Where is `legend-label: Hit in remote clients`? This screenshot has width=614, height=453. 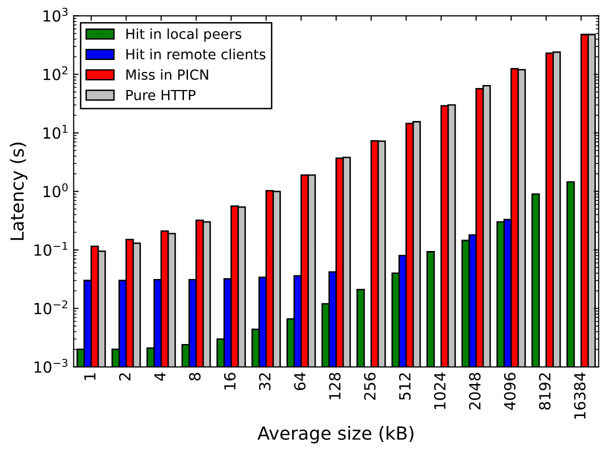
legend-label: Hit in remote clients is located at coordinates (196, 54).